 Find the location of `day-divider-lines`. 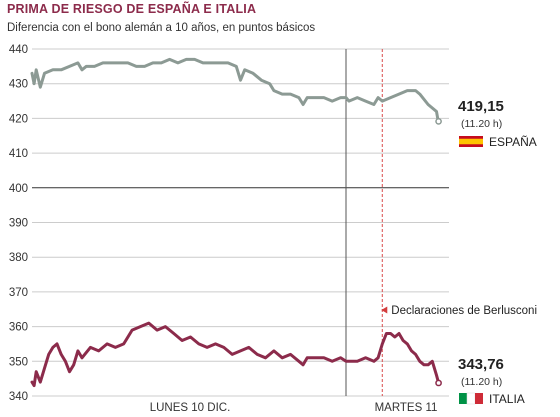

day-divider-lines is located at coordinates (364, 222).